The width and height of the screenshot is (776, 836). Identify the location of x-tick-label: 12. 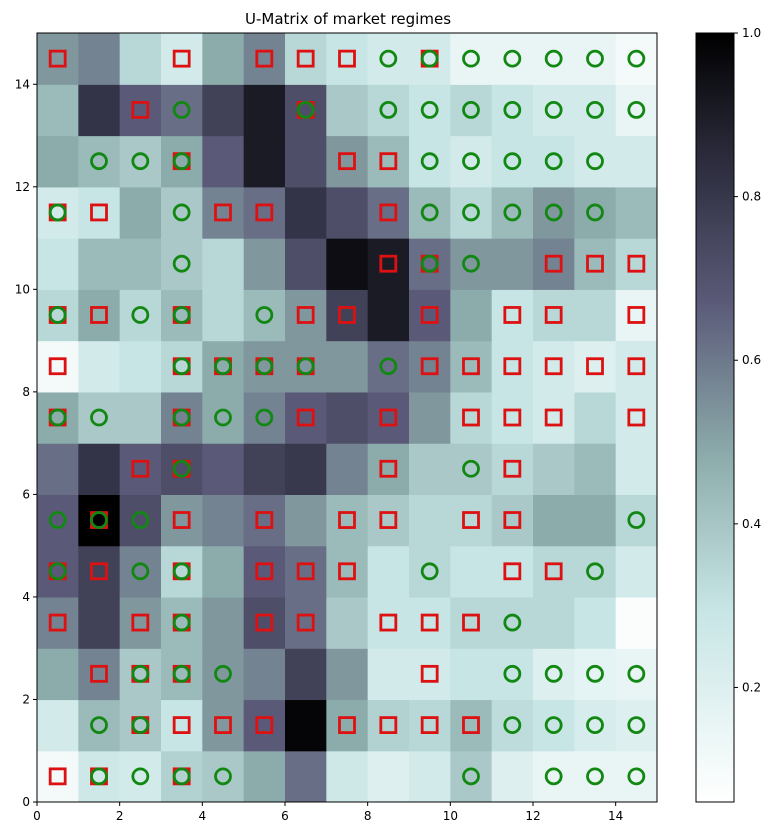
(532, 816).